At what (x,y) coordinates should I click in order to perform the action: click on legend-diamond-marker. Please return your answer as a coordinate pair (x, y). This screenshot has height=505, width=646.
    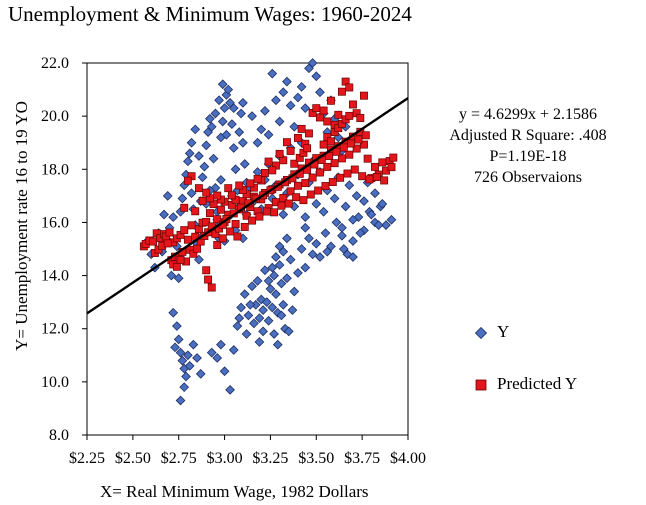
    Looking at the image, I should click on (481, 333).